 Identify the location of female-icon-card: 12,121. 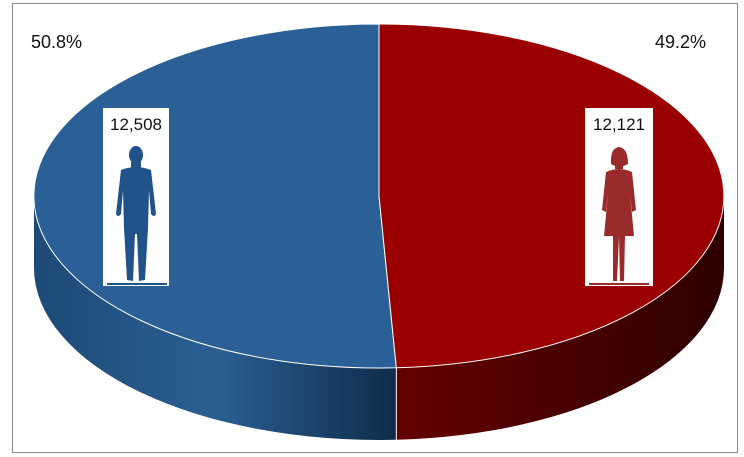
(619, 197).